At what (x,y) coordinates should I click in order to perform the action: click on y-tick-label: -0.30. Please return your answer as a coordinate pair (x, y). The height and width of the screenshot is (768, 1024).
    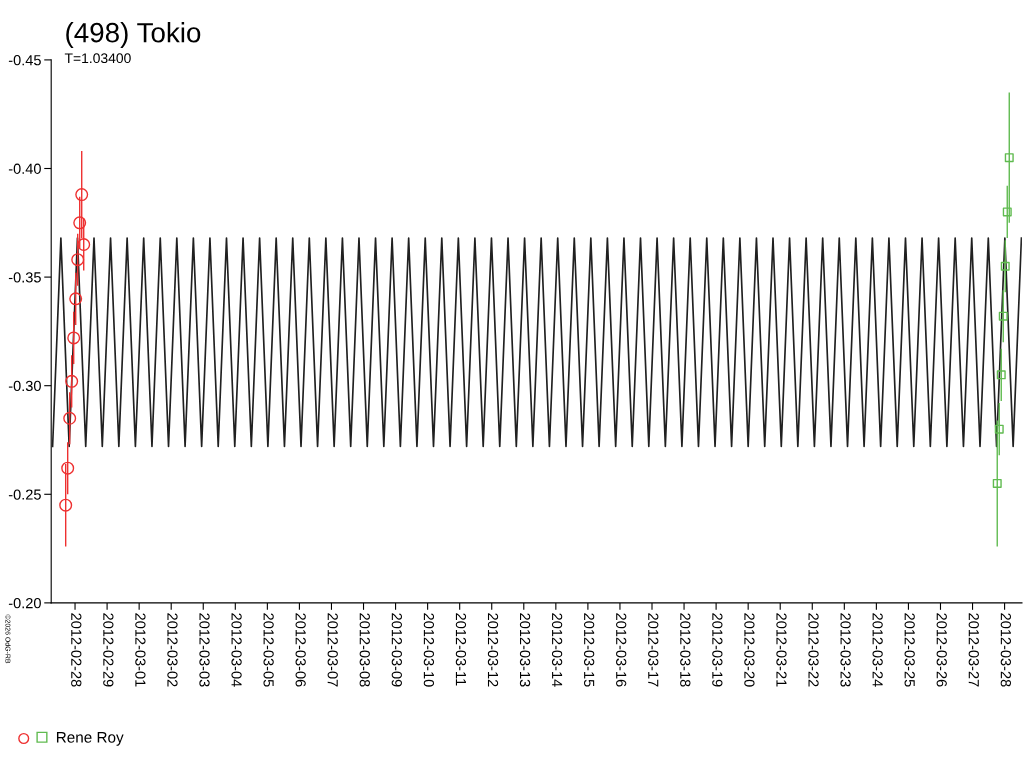
    Looking at the image, I should click on (24, 386).